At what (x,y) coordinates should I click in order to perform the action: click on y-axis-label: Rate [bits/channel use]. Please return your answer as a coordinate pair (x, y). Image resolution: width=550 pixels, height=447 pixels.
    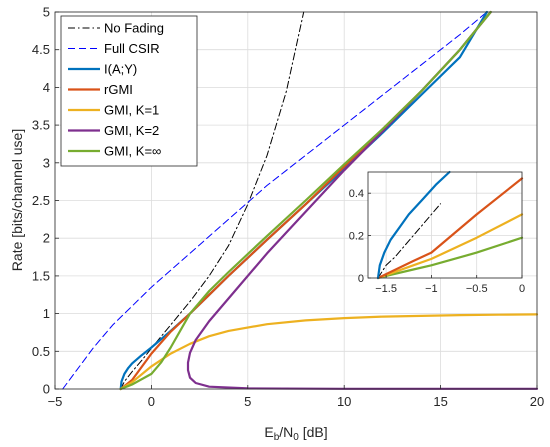
    Looking at the image, I should click on (17, 200).